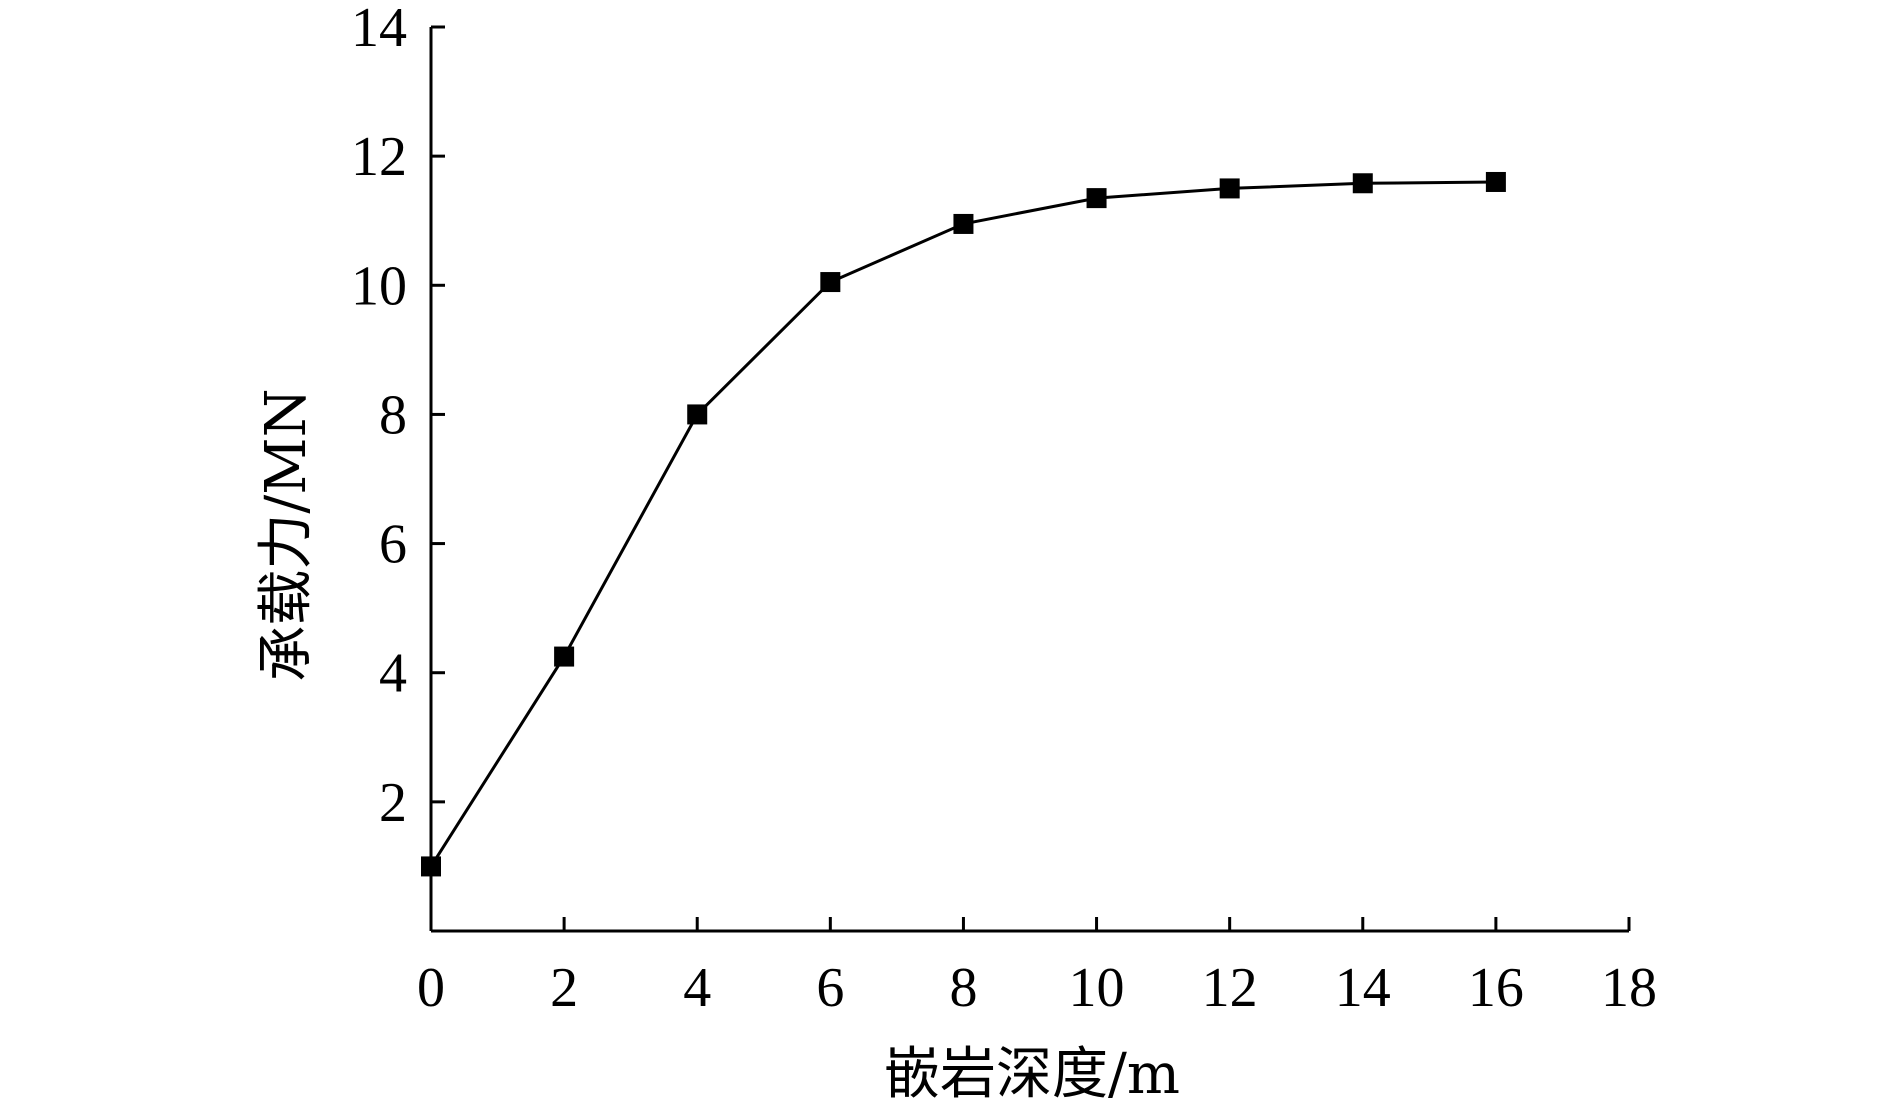  Describe the element at coordinates (1097, 988) in the screenshot. I see `x-tick-label: 10` at that location.